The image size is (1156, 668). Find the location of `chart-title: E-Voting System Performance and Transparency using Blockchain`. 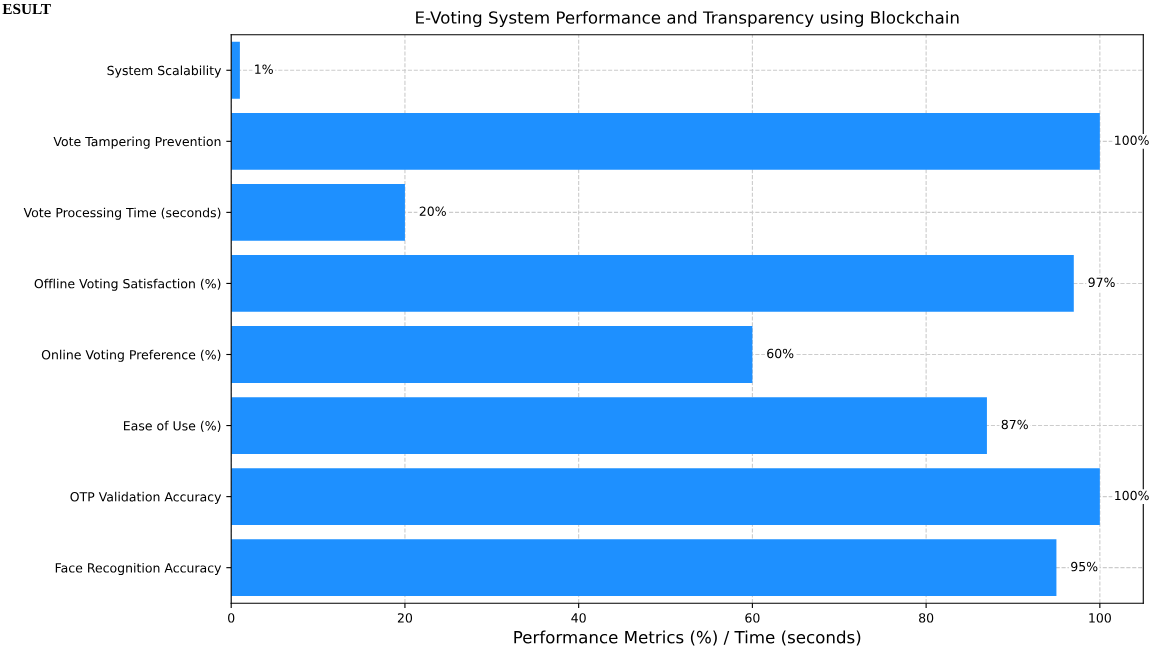

chart-title: E-Voting System Performance and Transparency using Blockchain is located at coordinates (687, 19).